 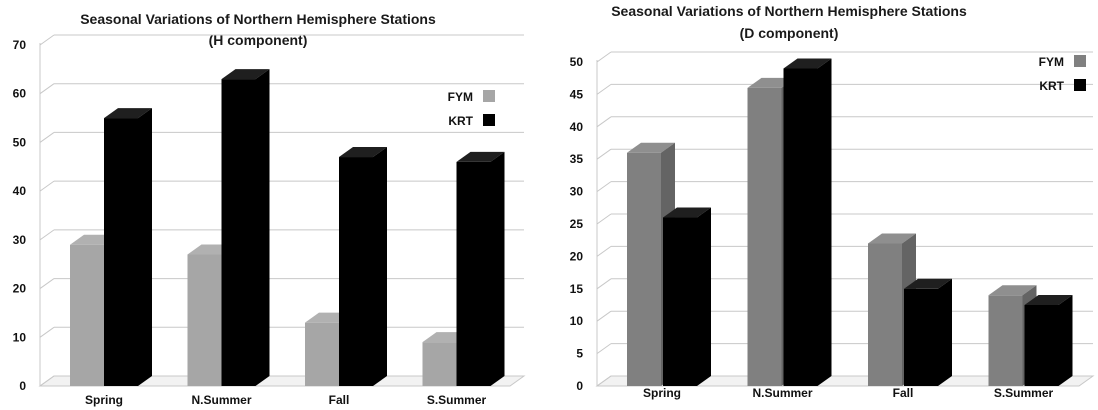 I want to click on y-tick-label: 45, so click(x=577, y=94).